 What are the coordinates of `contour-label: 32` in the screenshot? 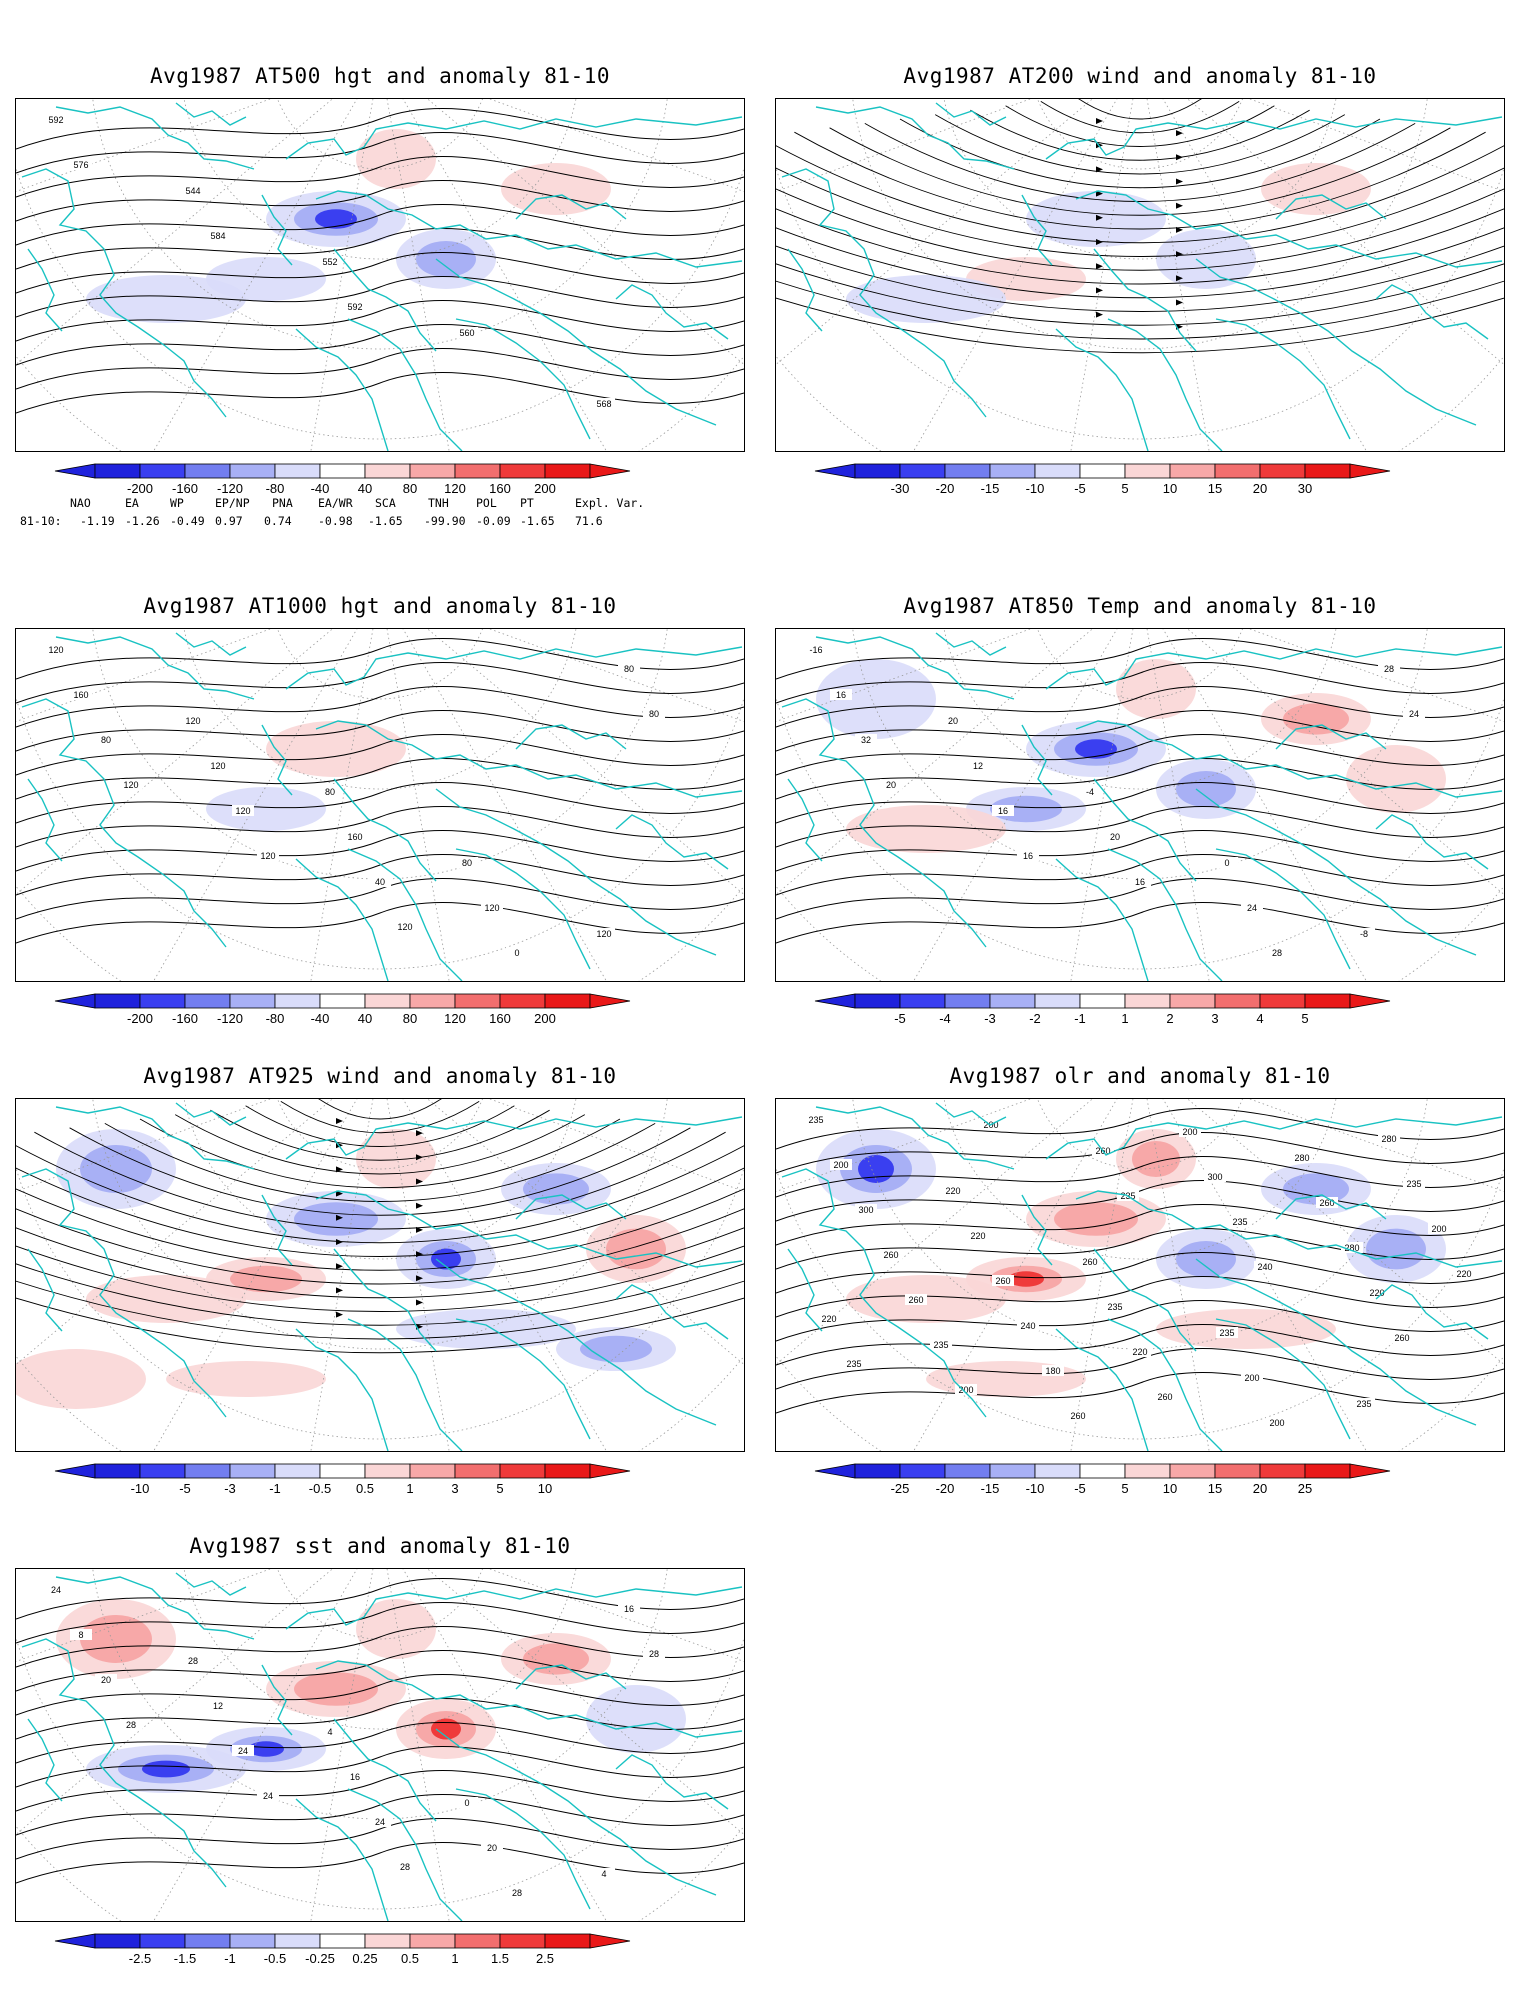 It's located at (866, 740).